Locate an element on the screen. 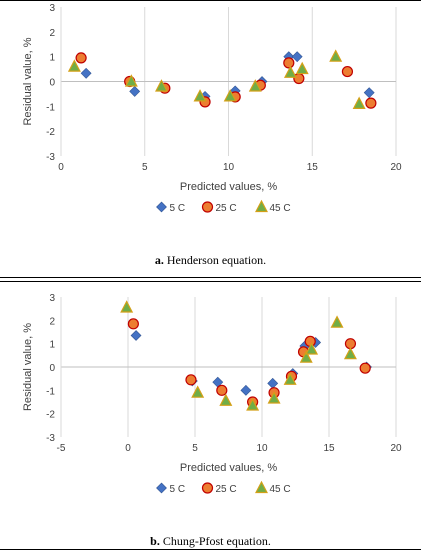  top-border is located at coordinates (210, 0).